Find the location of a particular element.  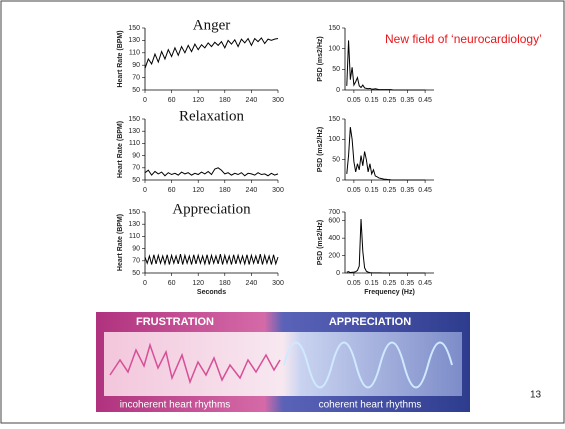

banner-left-caption: incoherent heart rhythms is located at coordinates (175, 405).